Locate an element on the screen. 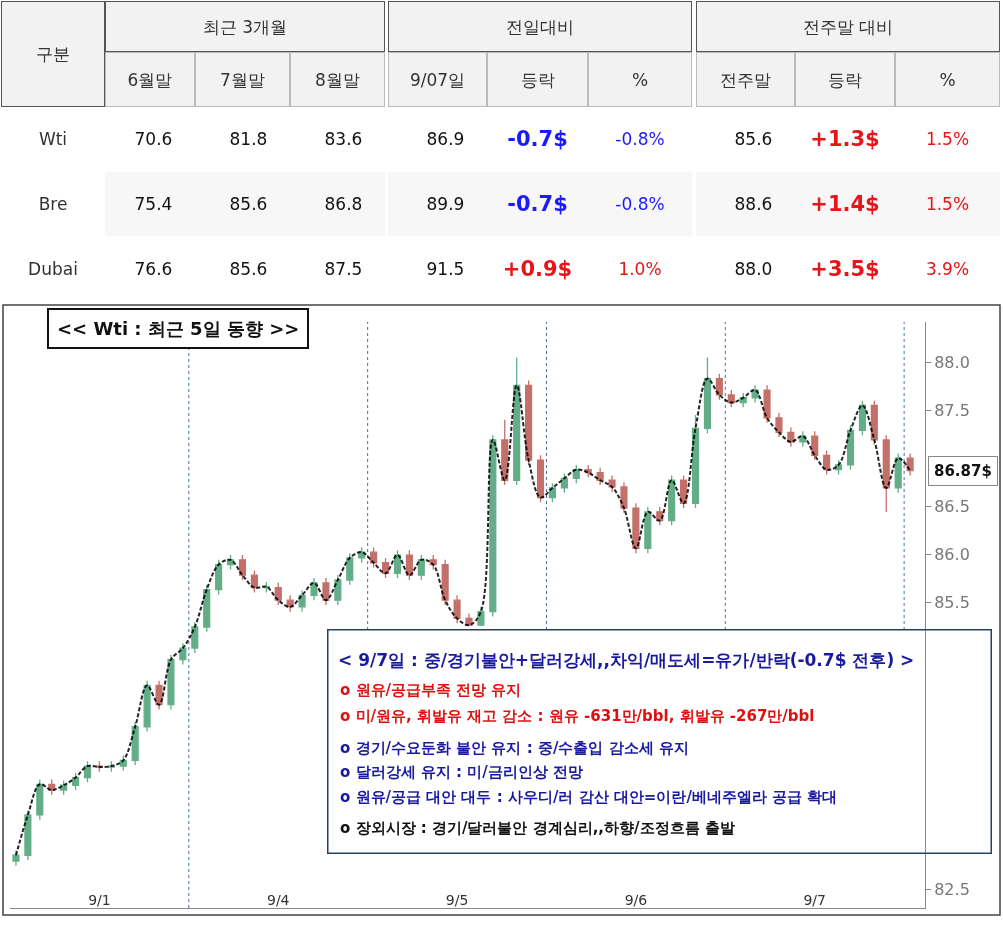 The height and width of the screenshot is (929, 1003). y-tick-label: 88.0 is located at coordinates (952, 362).